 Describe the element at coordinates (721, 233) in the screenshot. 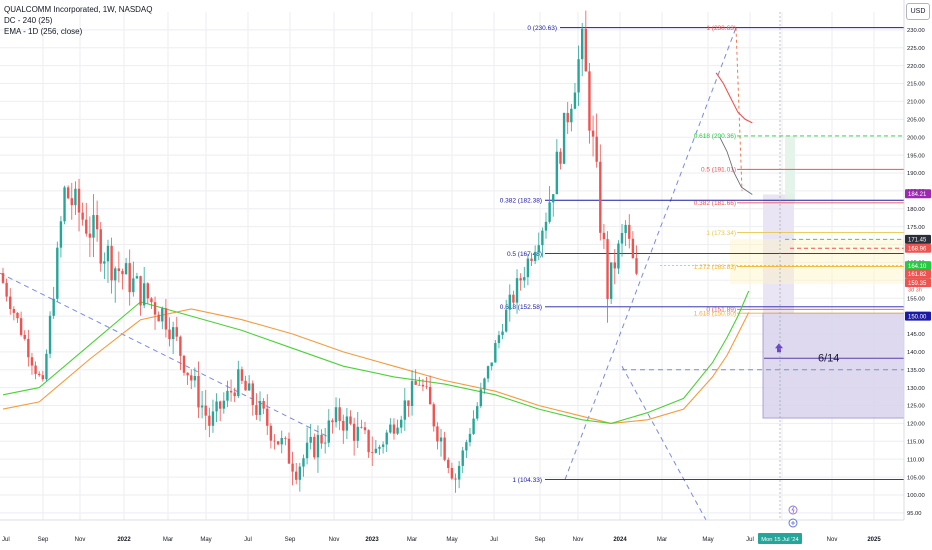

I see `fib-secondary-label: 1 (173.34)` at that location.